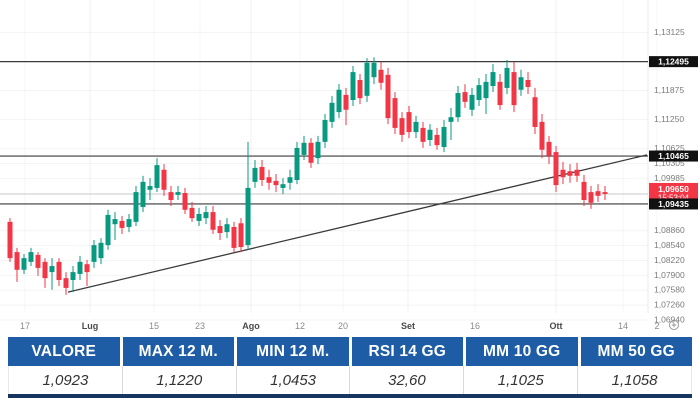 The image size is (700, 400). What do you see at coordinates (407, 351) in the screenshot?
I see `table-header-rsi14gg: RSI 14 GG` at bounding box center [407, 351].